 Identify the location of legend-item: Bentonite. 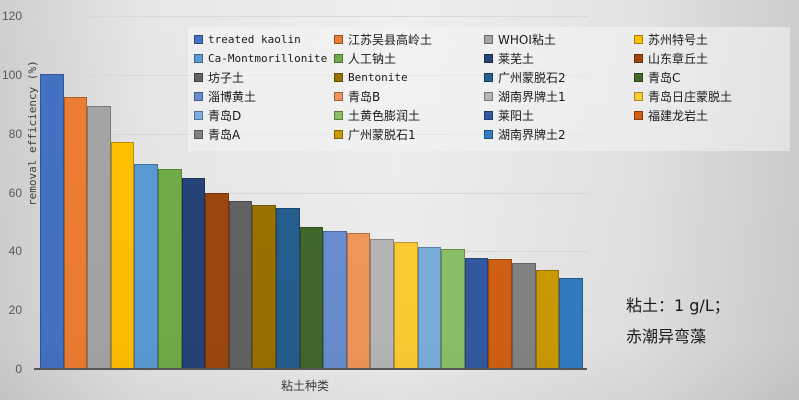
(371, 77).